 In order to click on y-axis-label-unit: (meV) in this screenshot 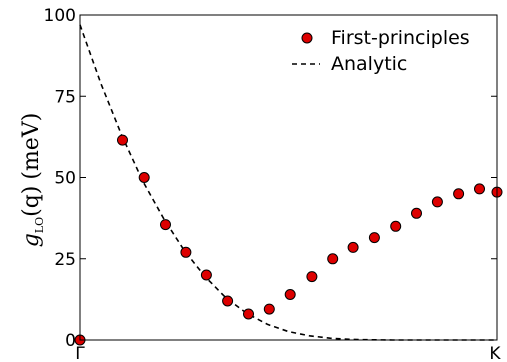, I will do `click(31, 146)`.